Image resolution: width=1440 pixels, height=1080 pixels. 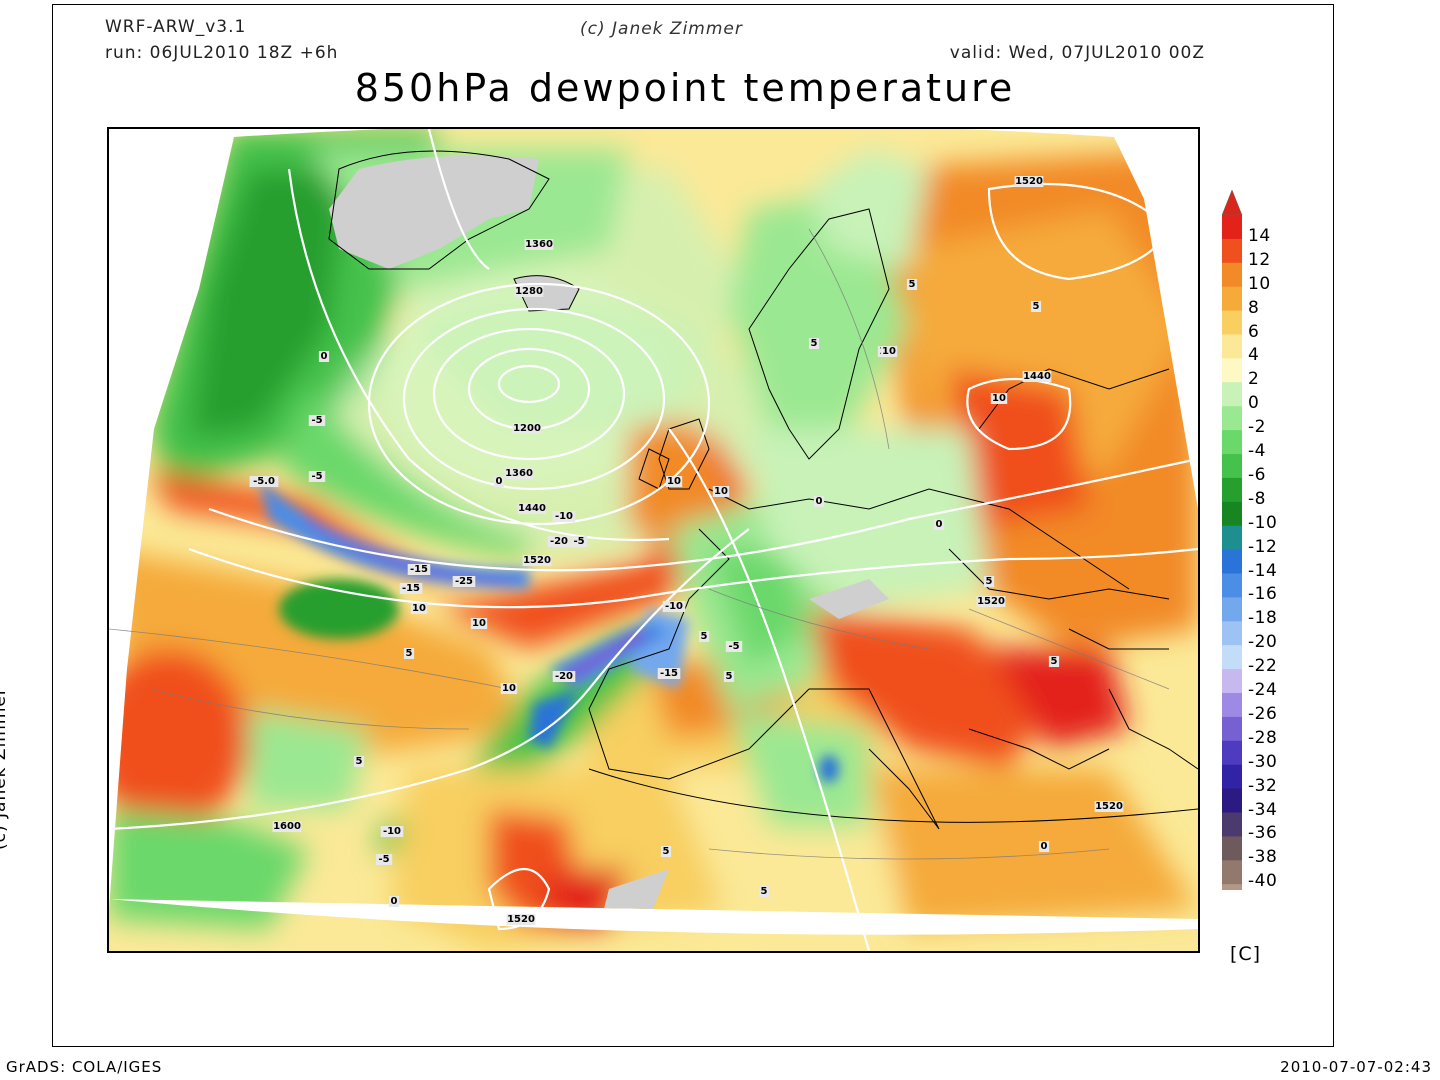 I want to click on color-legend, so click(x=1232, y=540).